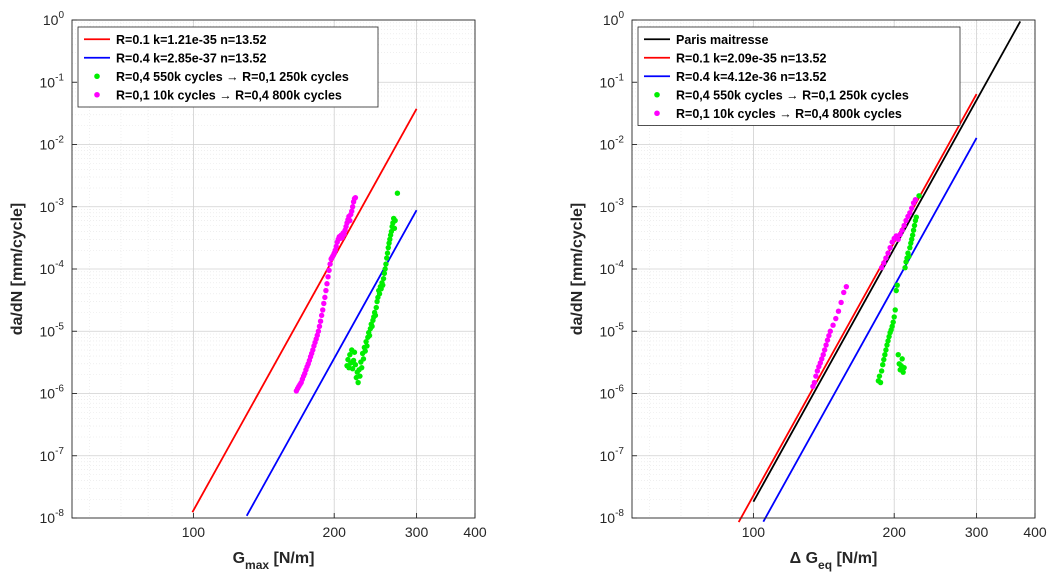  I want to click on x-axis-label: Δ Geq [N/m], so click(834, 561).